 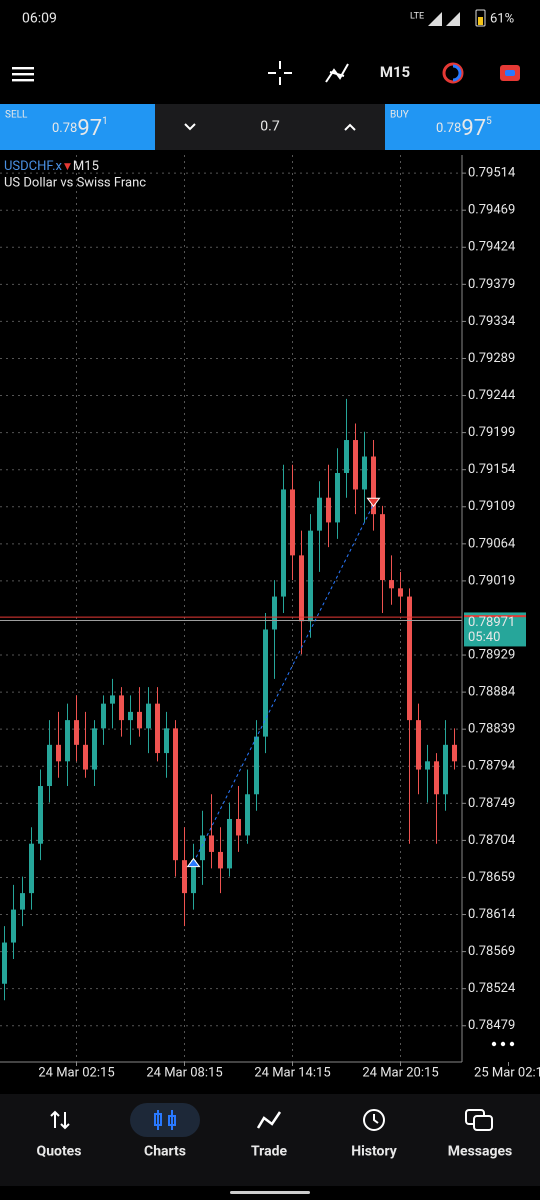 I want to click on battery-icon, so click(x=480, y=18).